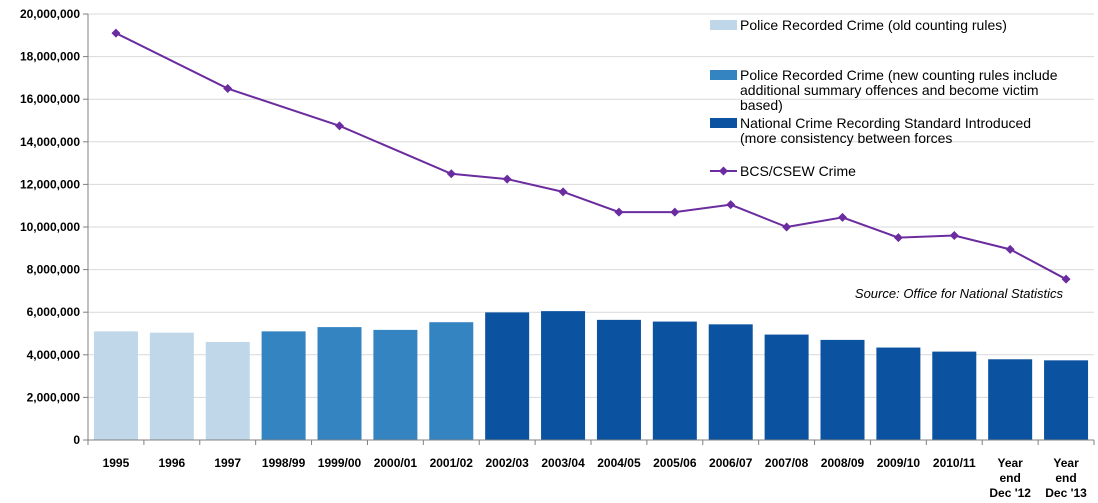 The image size is (1098, 503). I want to click on y-tick-label: 10,000,000, so click(50, 227).